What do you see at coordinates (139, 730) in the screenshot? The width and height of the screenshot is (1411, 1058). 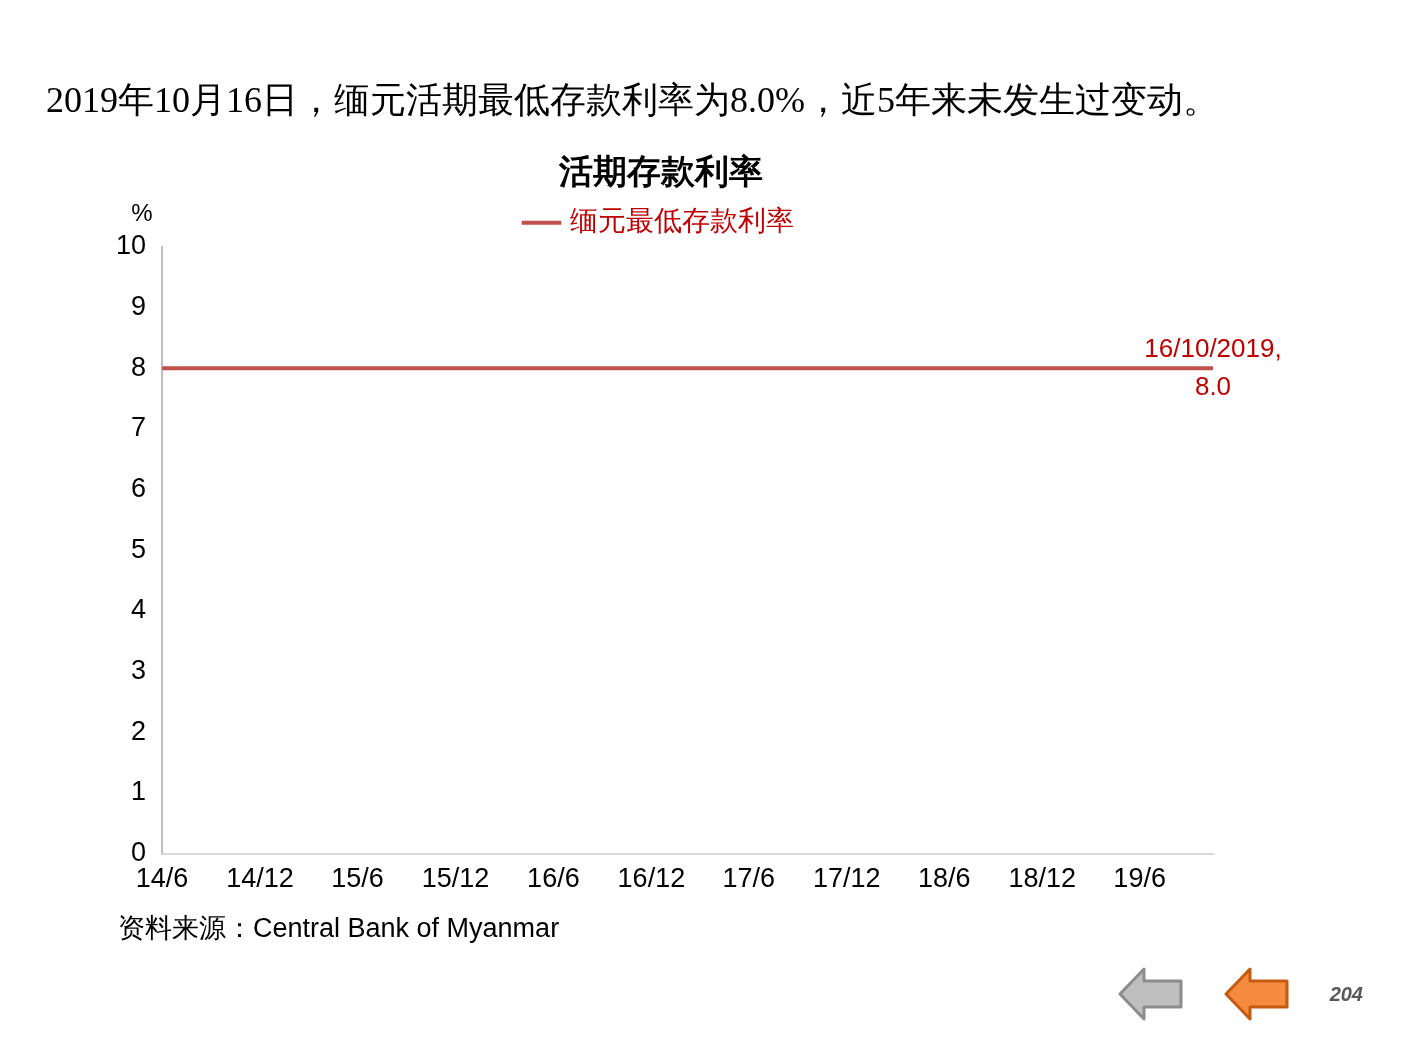 I see `y-tick-label: 2` at bounding box center [139, 730].